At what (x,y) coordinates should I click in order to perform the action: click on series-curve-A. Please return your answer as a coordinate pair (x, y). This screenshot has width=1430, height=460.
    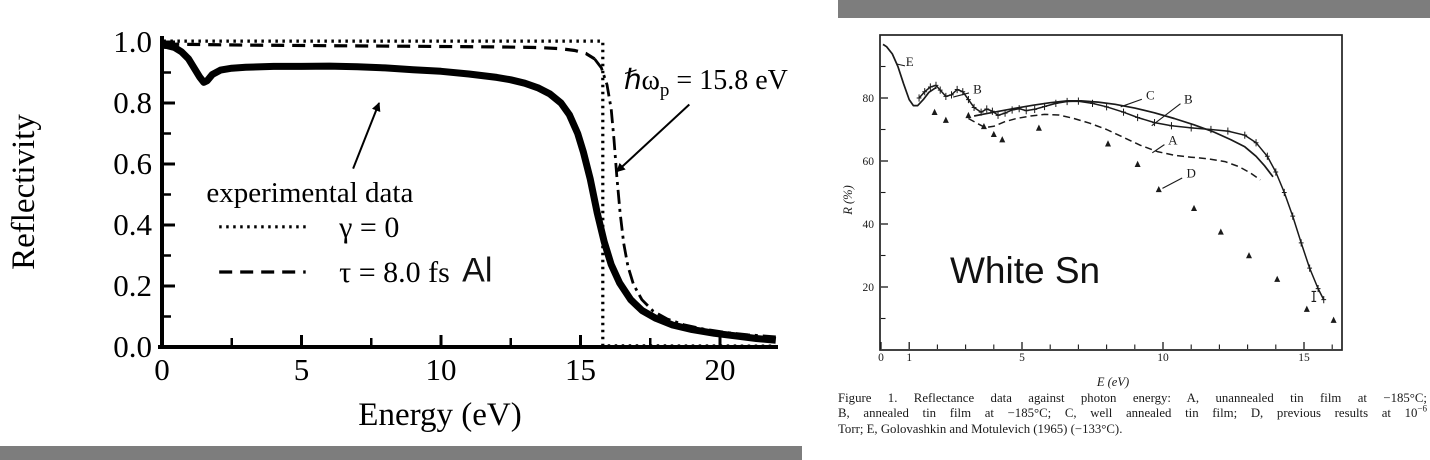
    Looking at the image, I should click on (1114, 147).